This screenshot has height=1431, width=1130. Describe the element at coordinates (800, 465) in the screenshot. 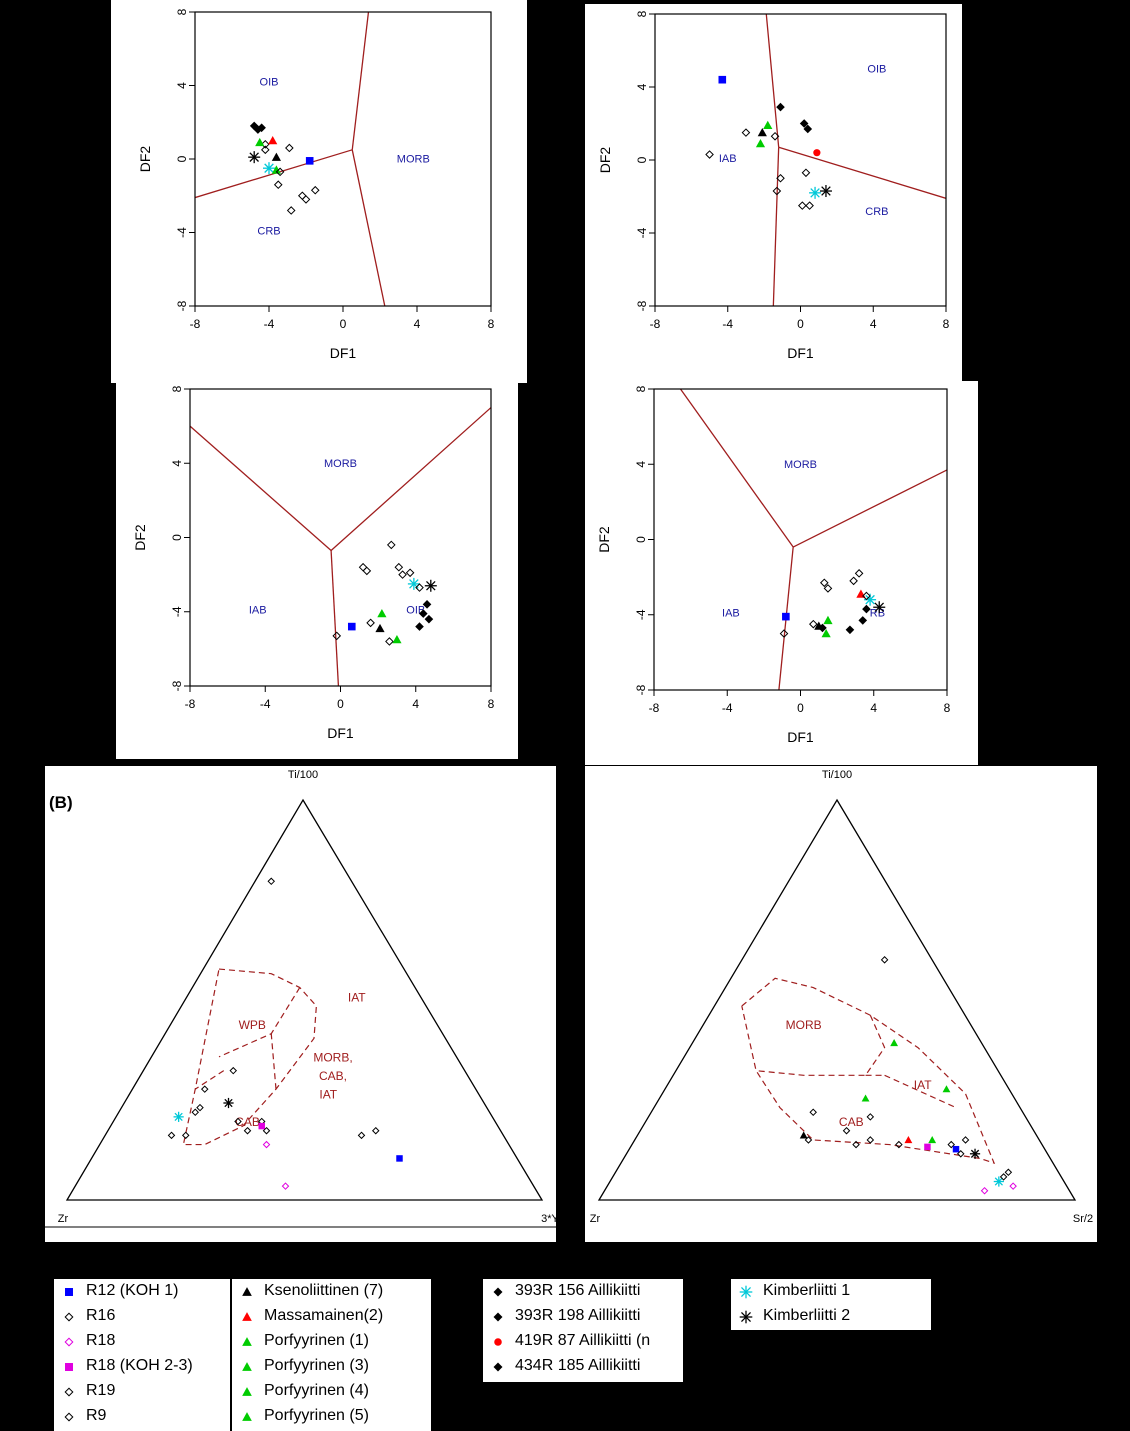

I see `field-label: MORB` at that location.